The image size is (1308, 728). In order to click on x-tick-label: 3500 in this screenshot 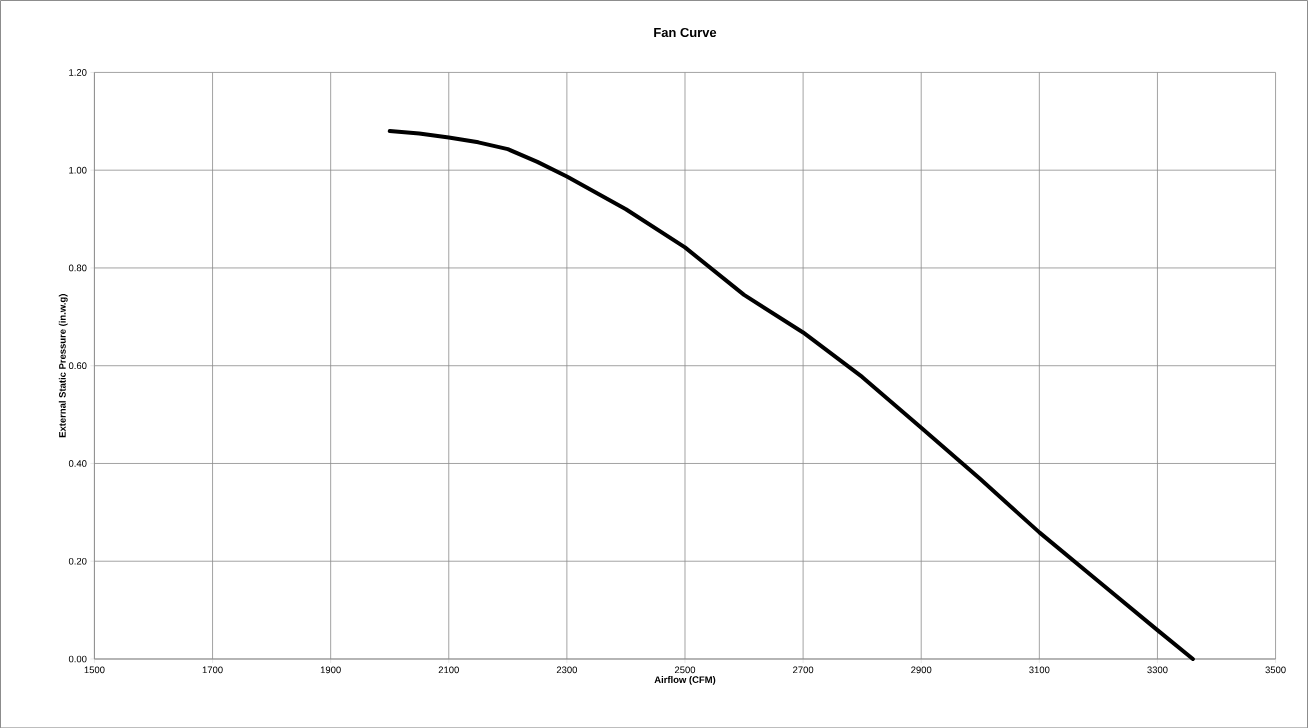, I will do `click(1275, 669)`.